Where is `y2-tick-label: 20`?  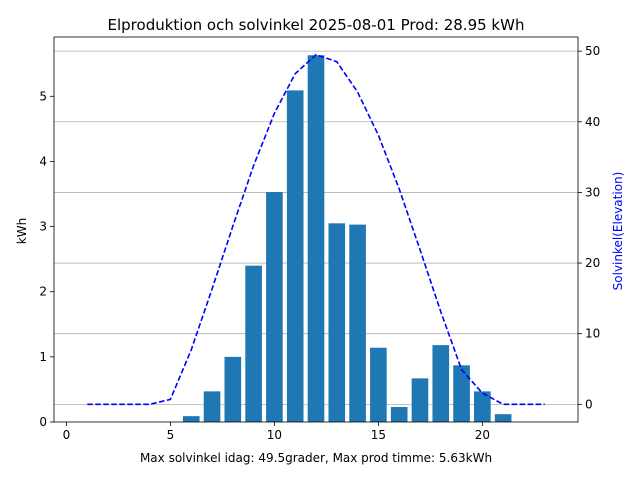
y2-tick-label: 20 is located at coordinates (592, 263).